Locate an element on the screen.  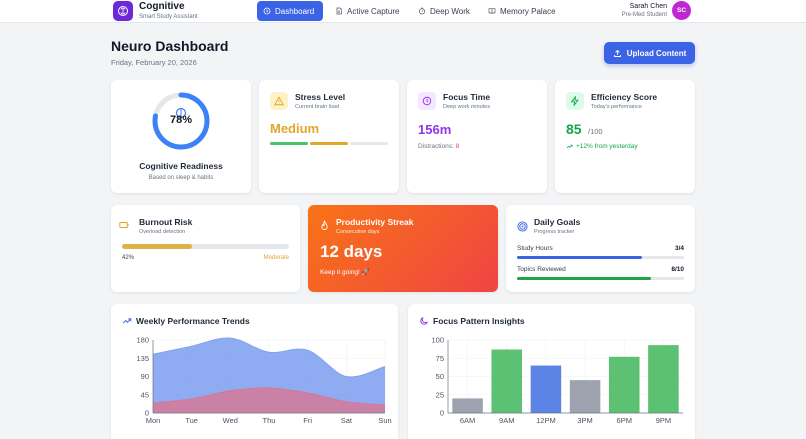
x-tick-label: Sun is located at coordinates (384, 420).